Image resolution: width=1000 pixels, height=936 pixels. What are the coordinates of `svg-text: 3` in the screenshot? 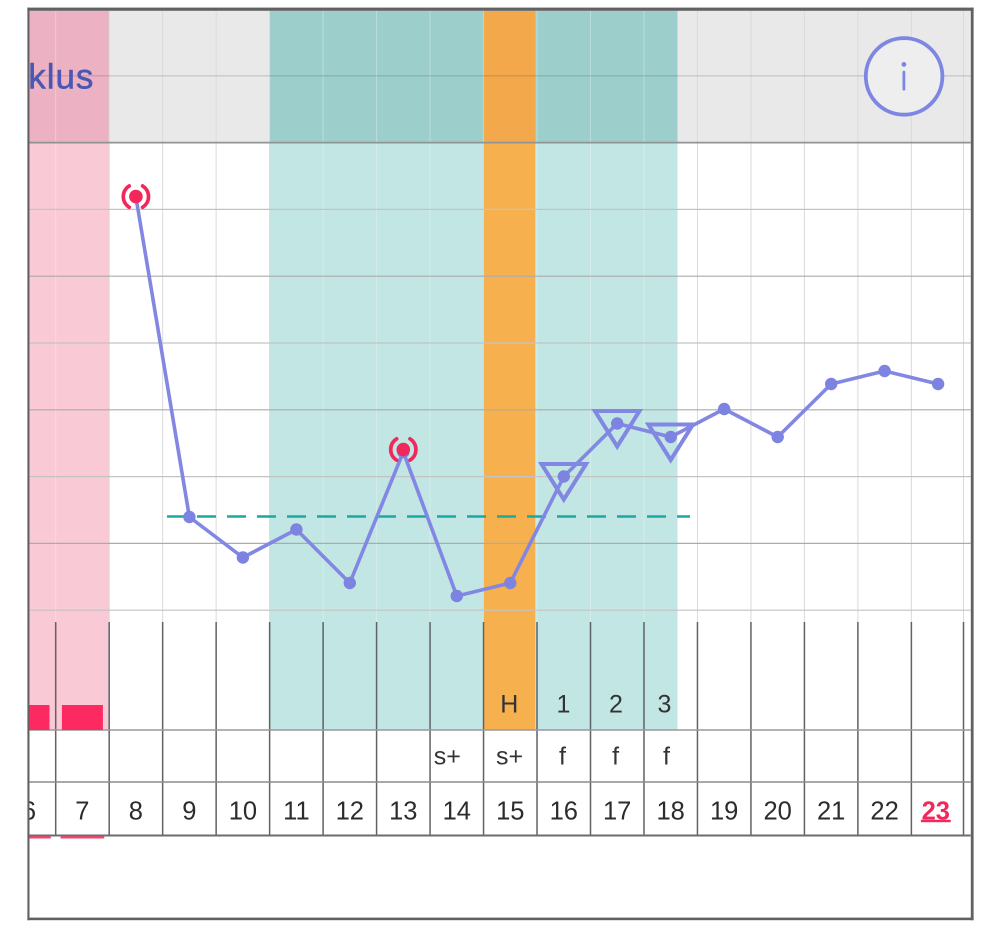 It's located at (665, 705).